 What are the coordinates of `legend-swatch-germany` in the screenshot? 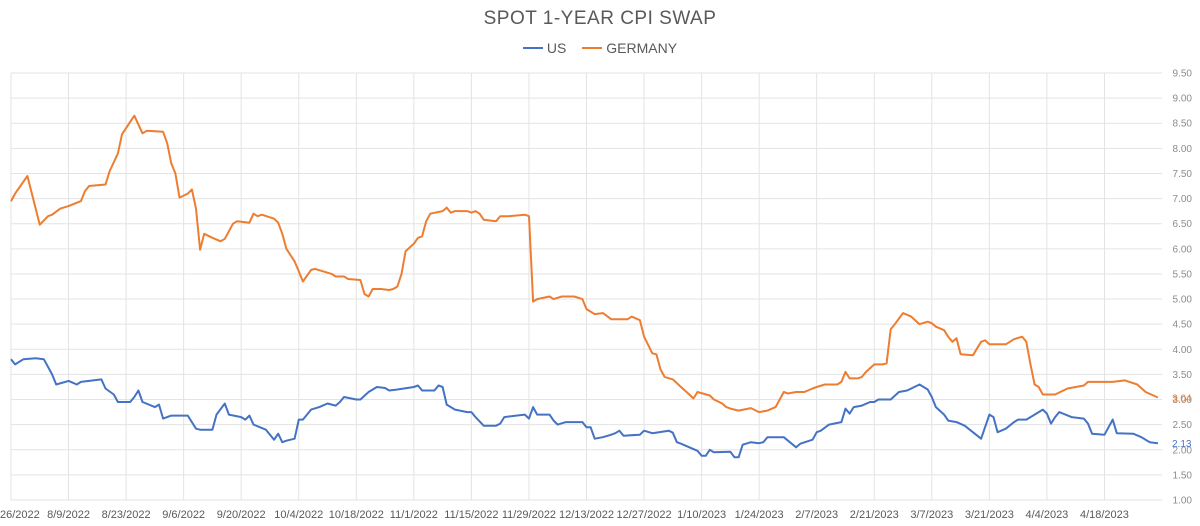 It's located at (592, 48).